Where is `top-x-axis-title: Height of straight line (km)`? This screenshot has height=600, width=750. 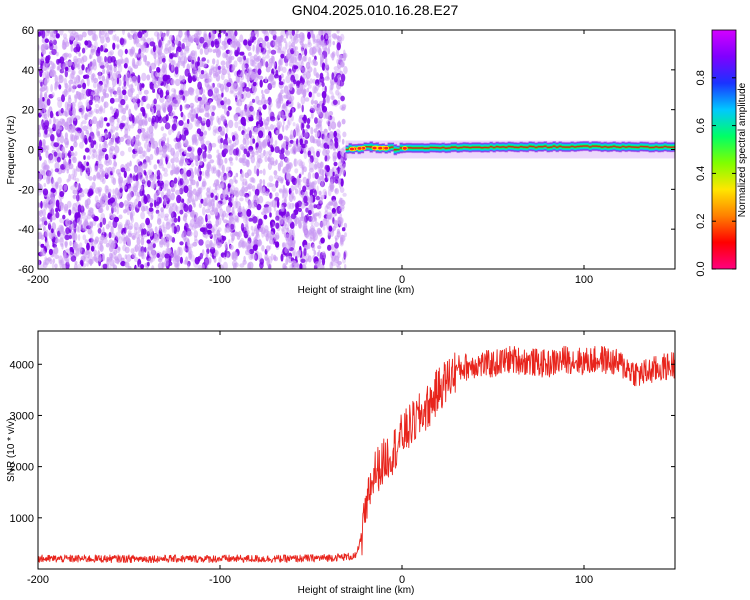
top-x-axis-title: Height of straight line (km) is located at coordinates (356, 290).